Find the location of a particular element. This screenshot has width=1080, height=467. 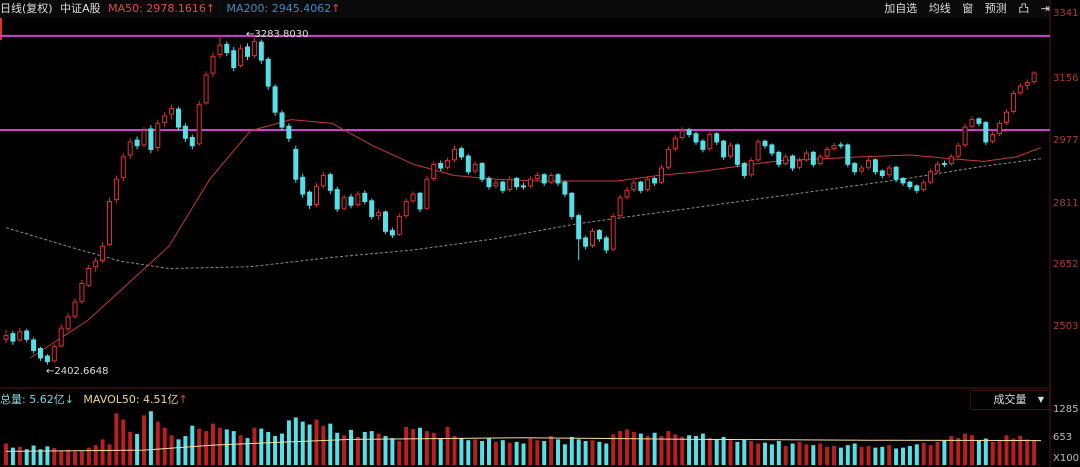

volume-unit-label: X100 is located at coordinates (1066, 458).